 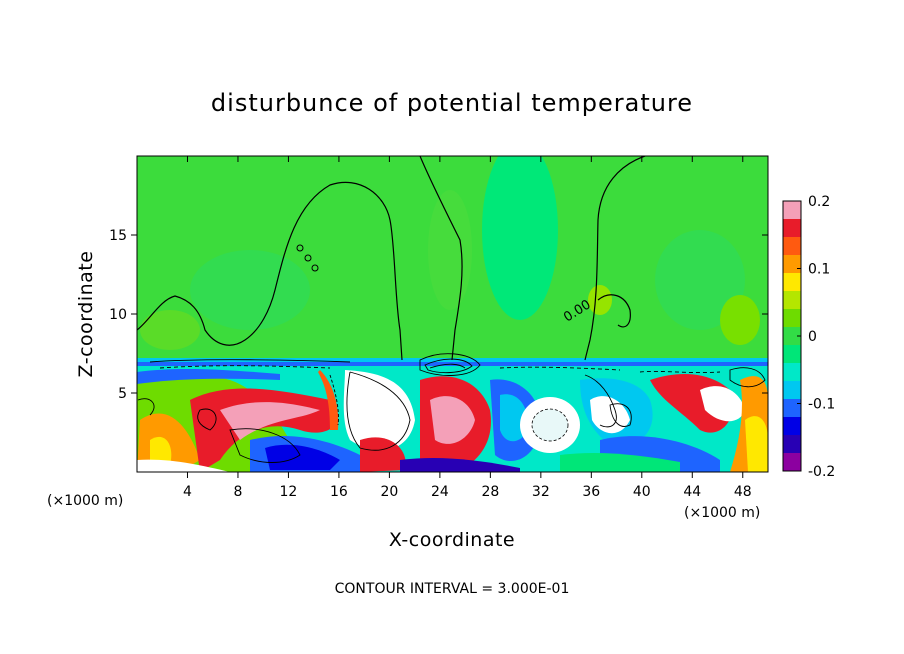 What do you see at coordinates (452, 103) in the screenshot?
I see `chart-title: disturbunce of potential temperature` at bounding box center [452, 103].